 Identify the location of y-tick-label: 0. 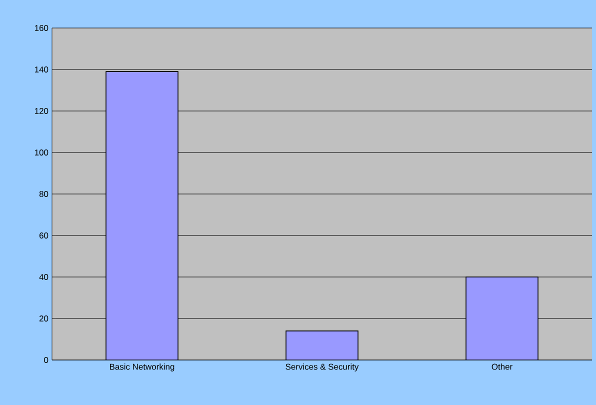
(46, 360).